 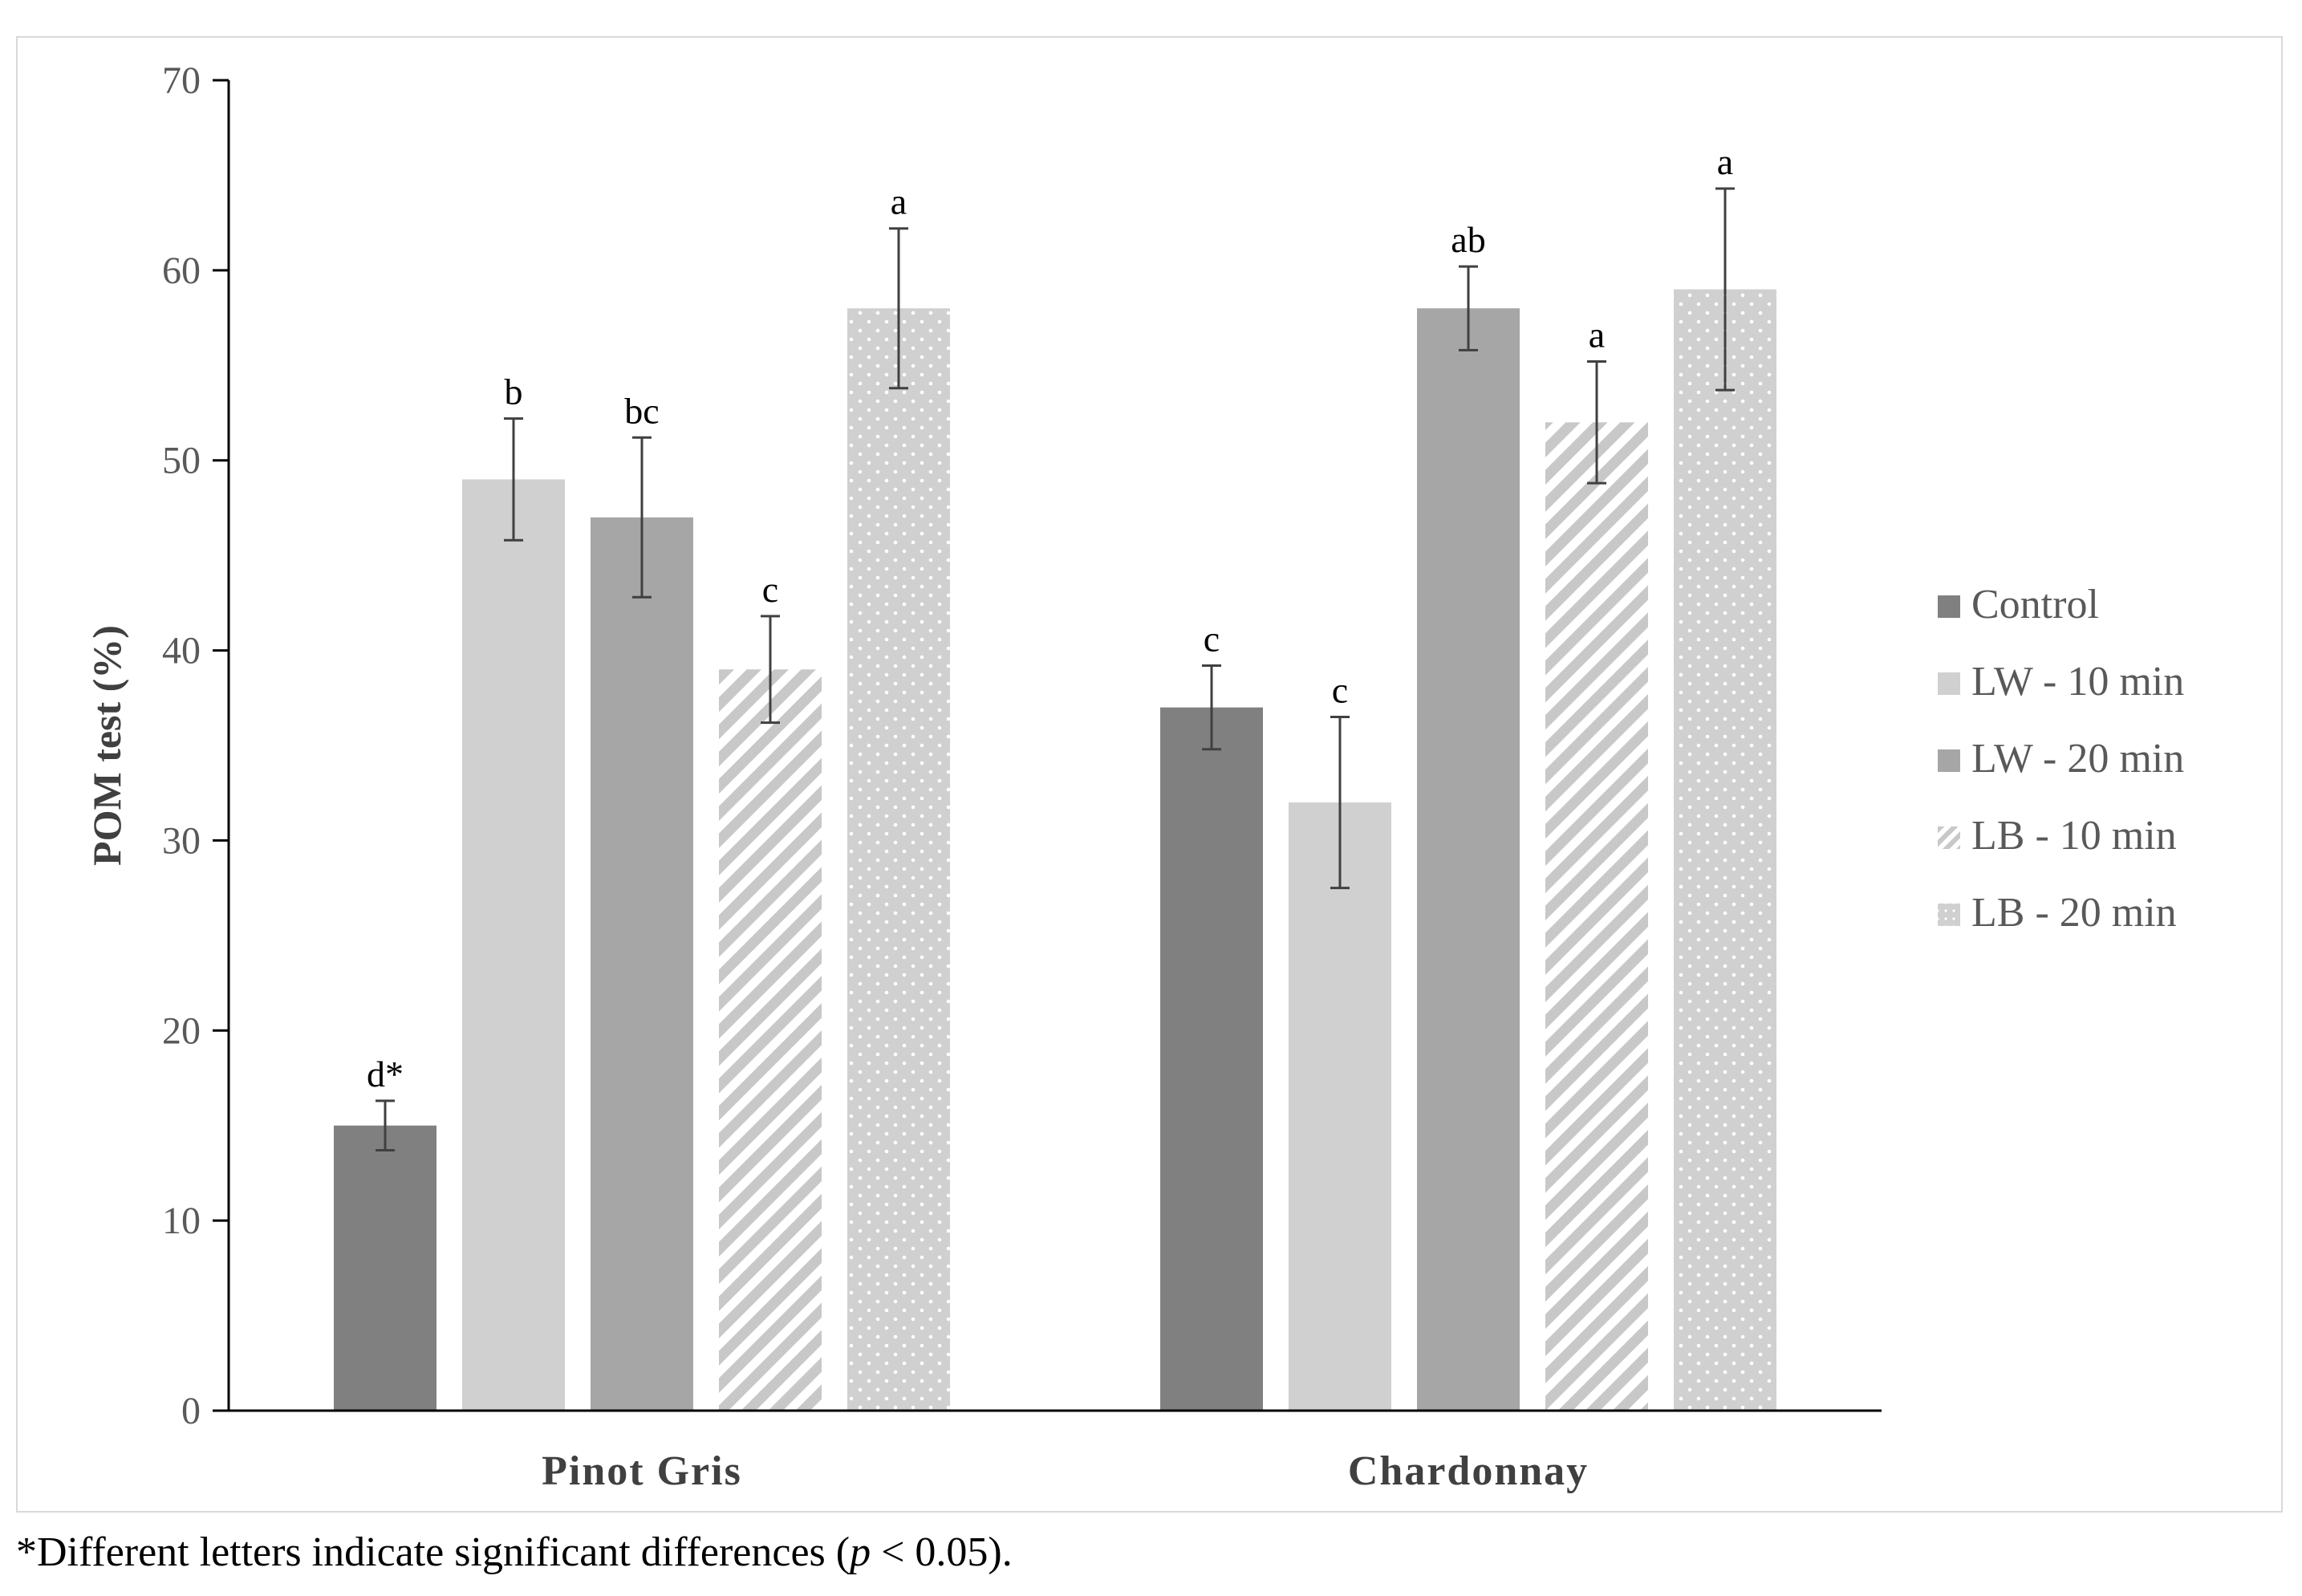 I want to click on legend-label-lw-20-min: LW - 20 min, so click(x=2077, y=759).